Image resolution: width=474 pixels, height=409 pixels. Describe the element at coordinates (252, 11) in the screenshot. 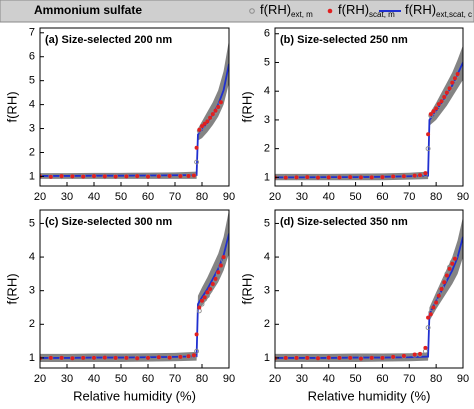

I see `legend-marker` at that location.